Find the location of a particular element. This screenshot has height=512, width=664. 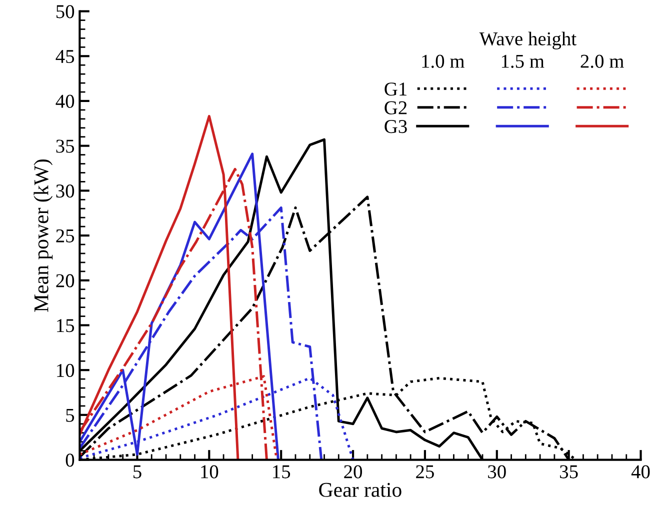

y-tick-label: 40 is located at coordinates (65, 101).